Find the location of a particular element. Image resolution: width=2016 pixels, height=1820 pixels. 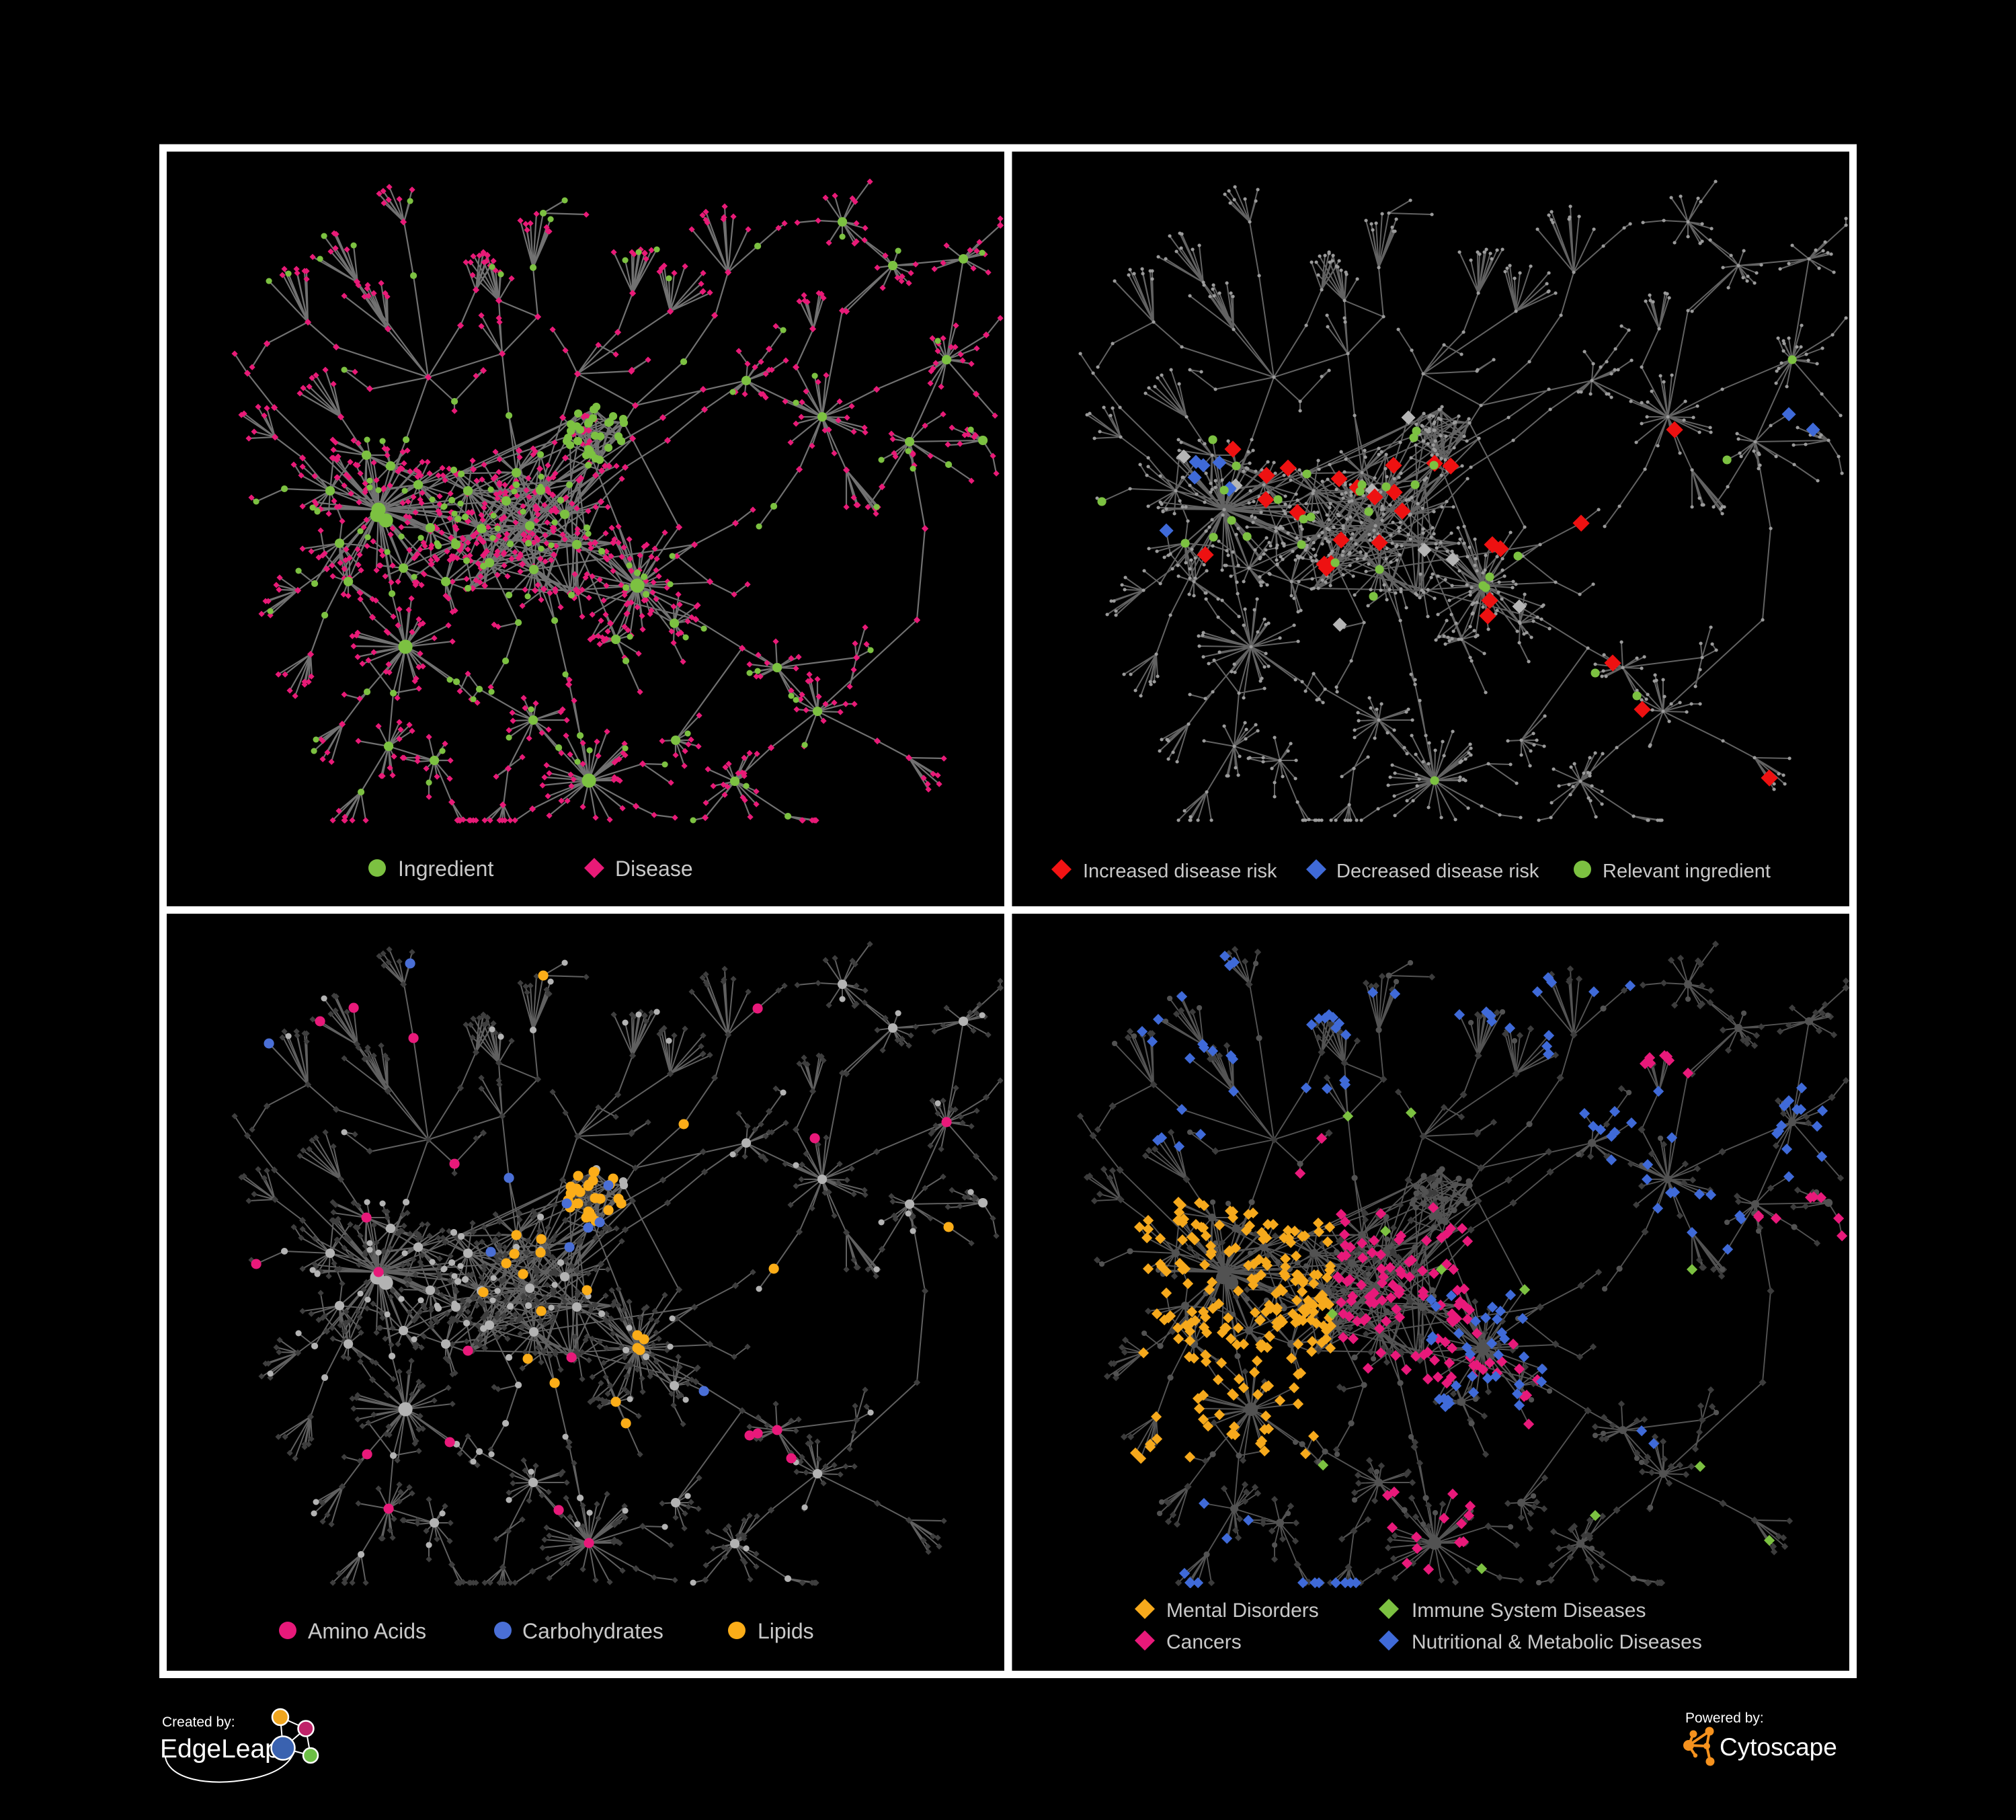

svg-text: Cancers is located at coordinates (1204, 1642).